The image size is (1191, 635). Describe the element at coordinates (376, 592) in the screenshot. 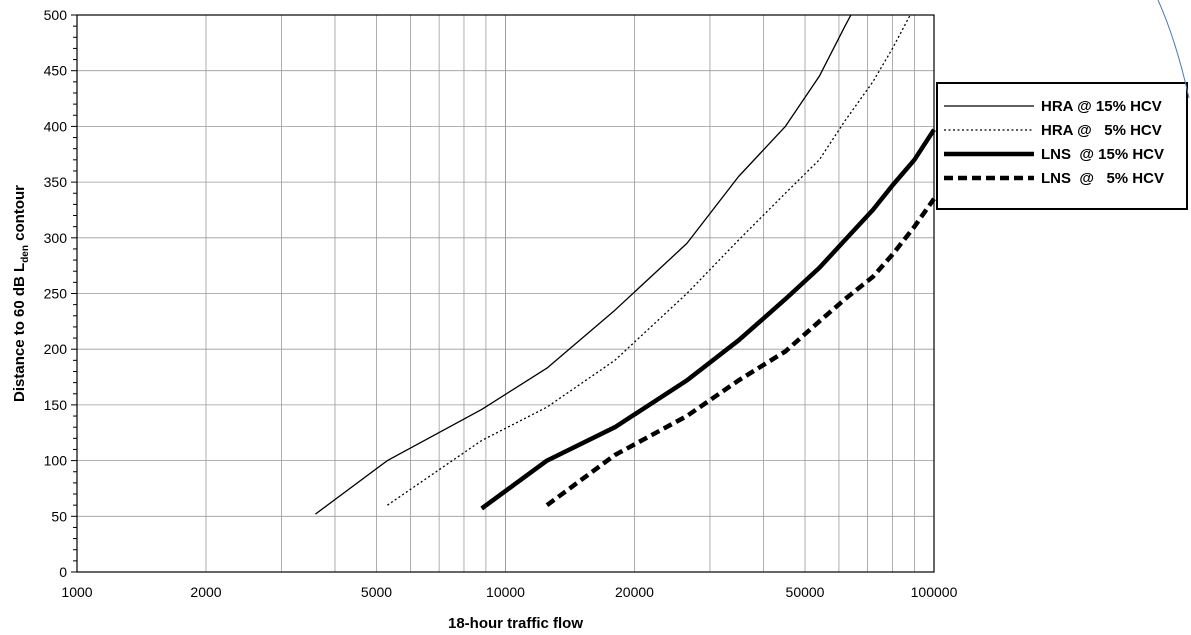

I see `x-tick-label: 5000` at that location.